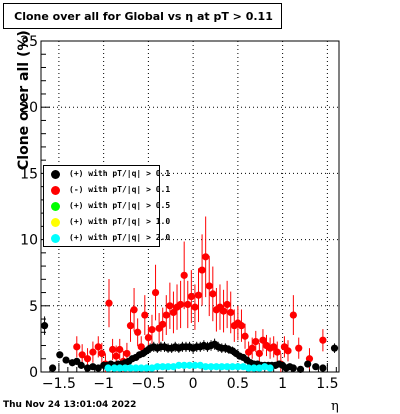 The height and width of the screenshot is (414, 400). I want to click on legend-marker-red, so click(55, 190).